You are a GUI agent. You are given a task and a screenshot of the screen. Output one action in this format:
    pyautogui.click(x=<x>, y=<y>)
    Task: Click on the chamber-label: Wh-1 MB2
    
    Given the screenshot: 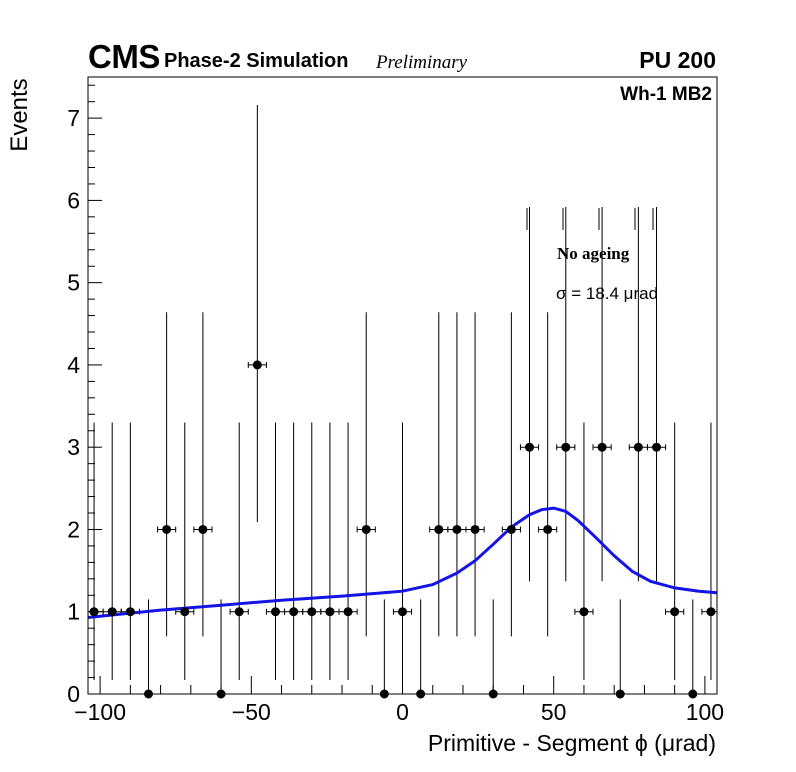 What is the action you would take?
    pyautogui.click(x=666, y=94)
    